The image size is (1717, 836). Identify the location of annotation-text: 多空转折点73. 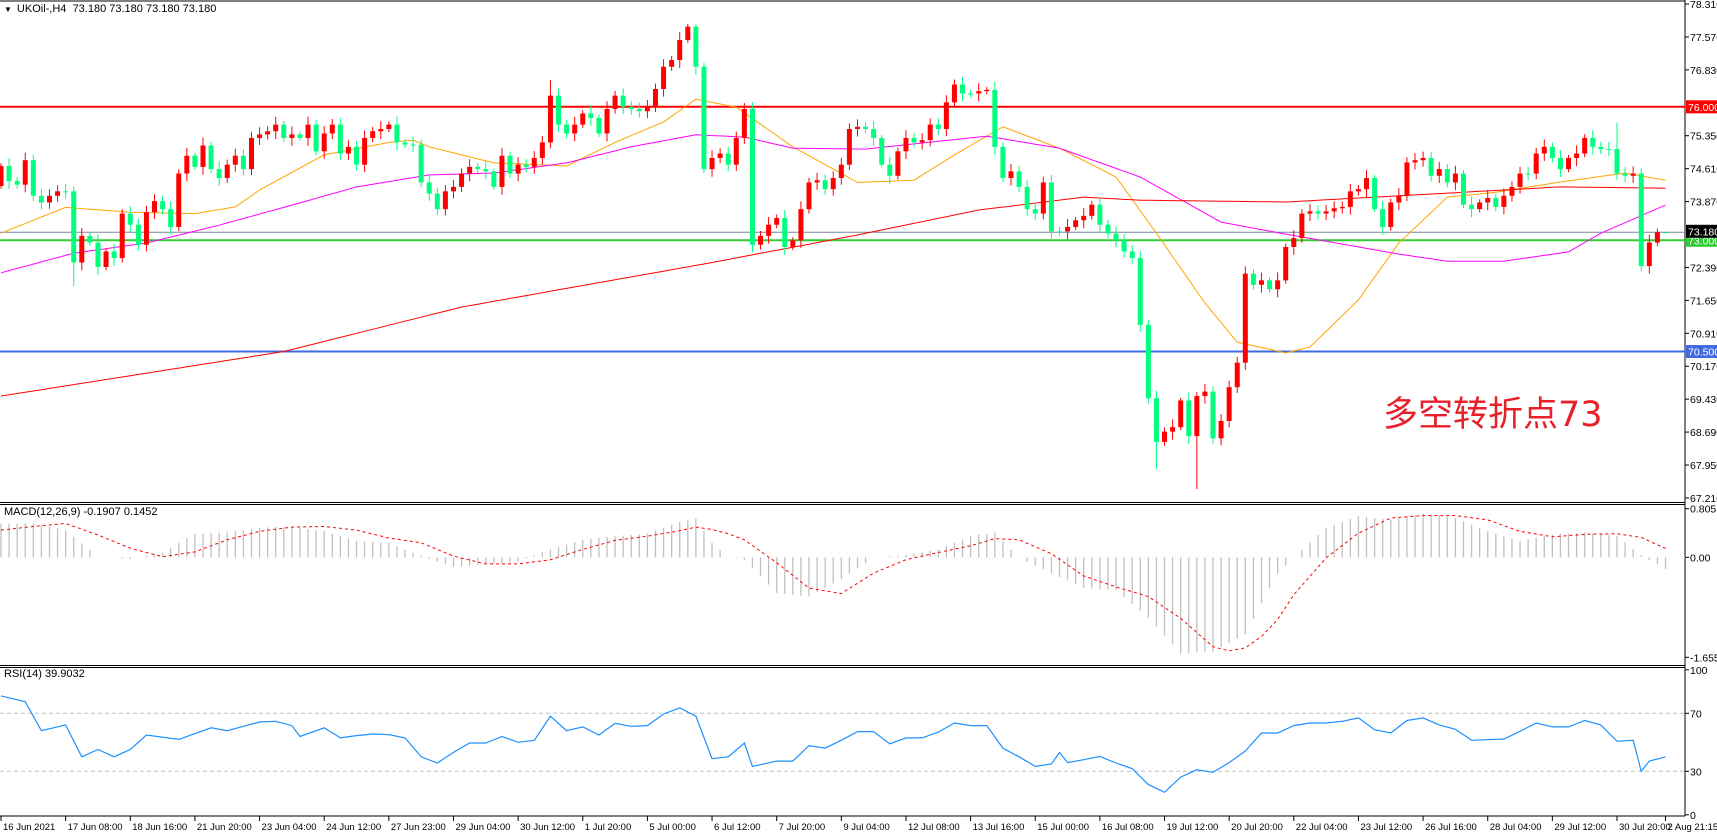
(1493, 415).